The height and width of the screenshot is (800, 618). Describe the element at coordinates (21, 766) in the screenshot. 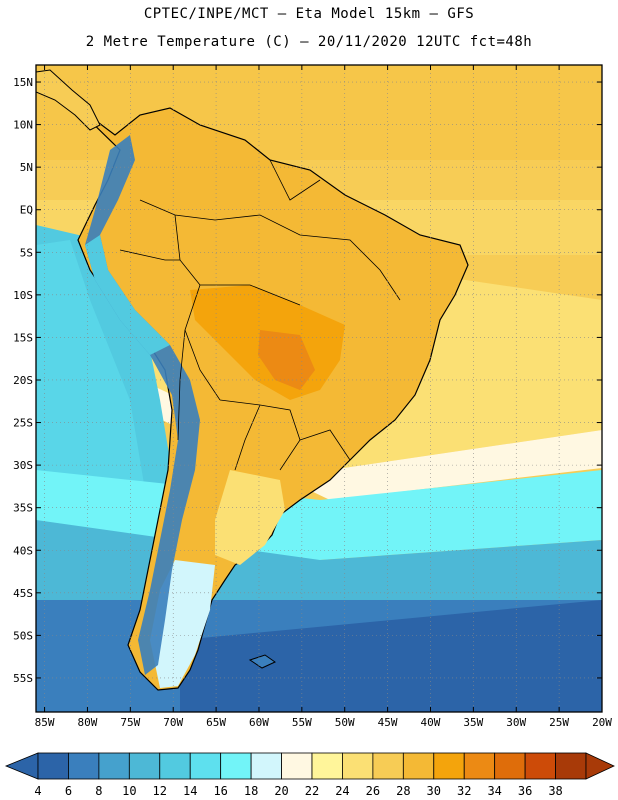

I see `colorbar-lower-arrow` at that location.